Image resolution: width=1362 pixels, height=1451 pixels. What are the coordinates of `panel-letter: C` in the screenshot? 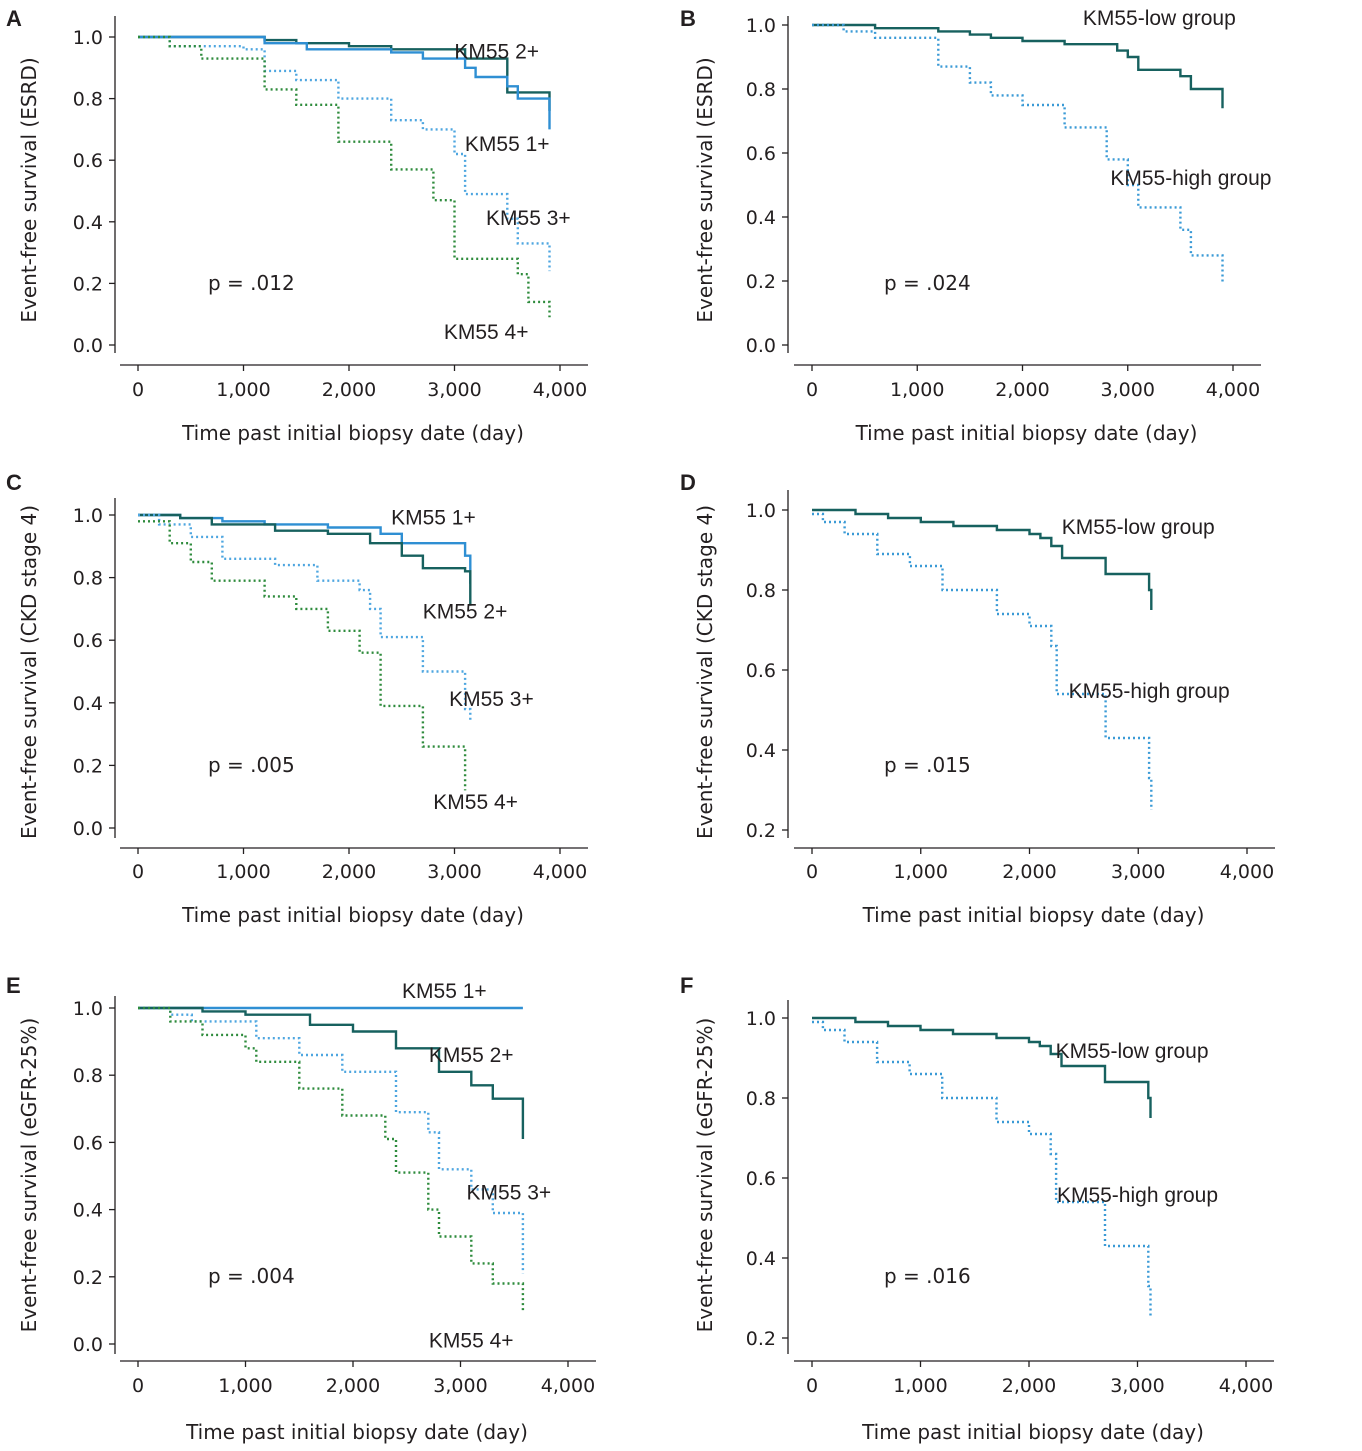 It's located at (14, 482).